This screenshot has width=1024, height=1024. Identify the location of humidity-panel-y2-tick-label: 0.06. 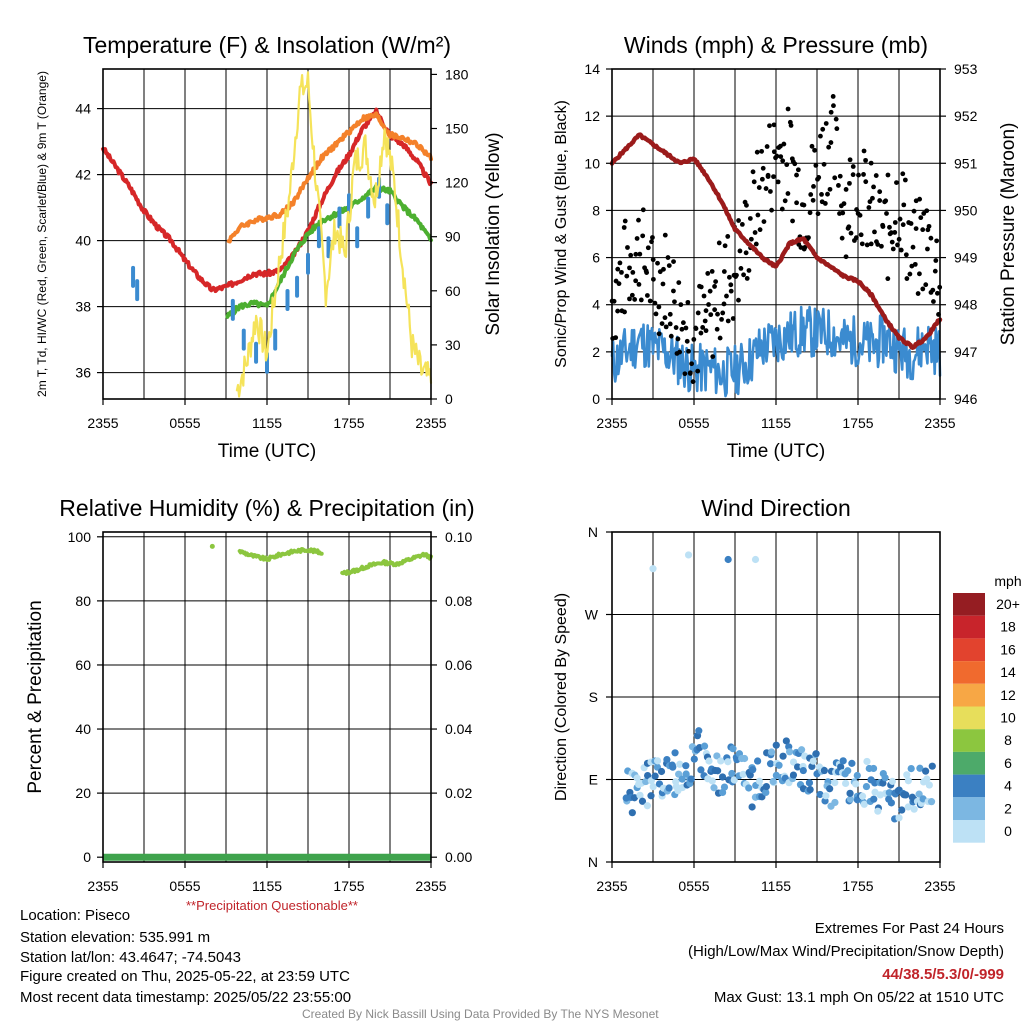
(458, 665).